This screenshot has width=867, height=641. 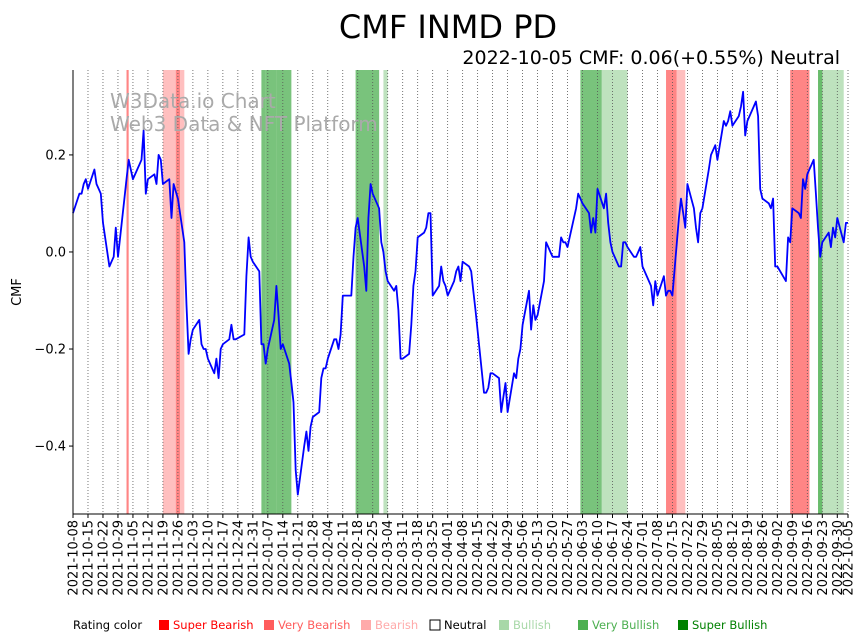 I want to click on x-tick-label-46: 2022-08-26, so click(x=763, y=558).